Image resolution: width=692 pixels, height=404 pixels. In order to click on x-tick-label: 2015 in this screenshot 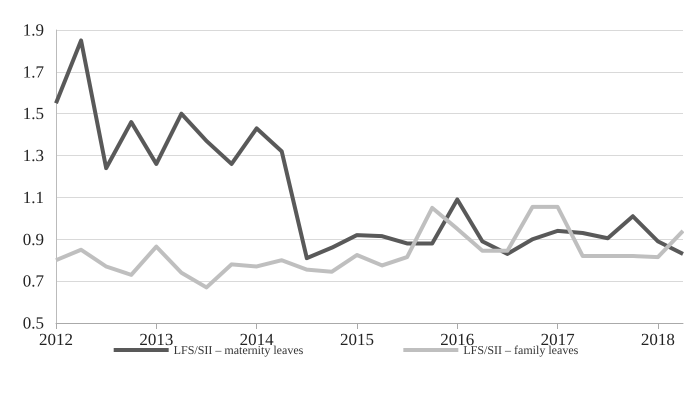, I will do `click(357, 339)`.